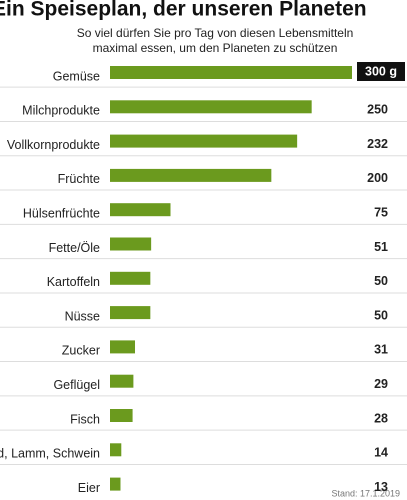  Describe the element at coordinates (61, 213) in the screenshot. I see `category-label: Hülsenfrüchte` at that location.